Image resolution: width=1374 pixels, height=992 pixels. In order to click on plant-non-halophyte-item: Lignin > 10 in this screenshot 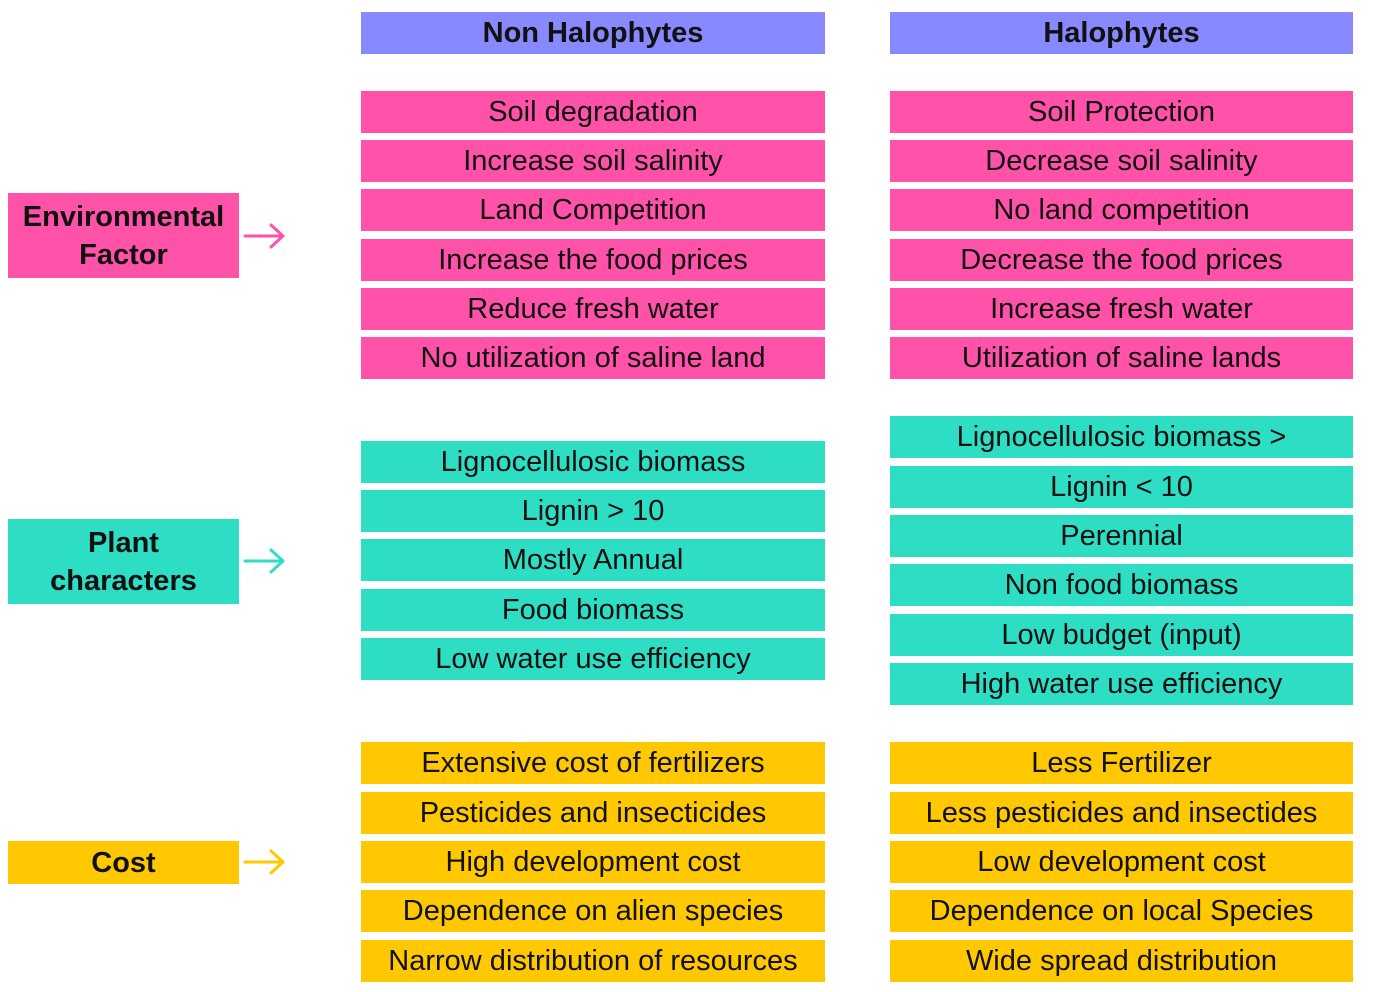, I will do `click(593, 511)`.